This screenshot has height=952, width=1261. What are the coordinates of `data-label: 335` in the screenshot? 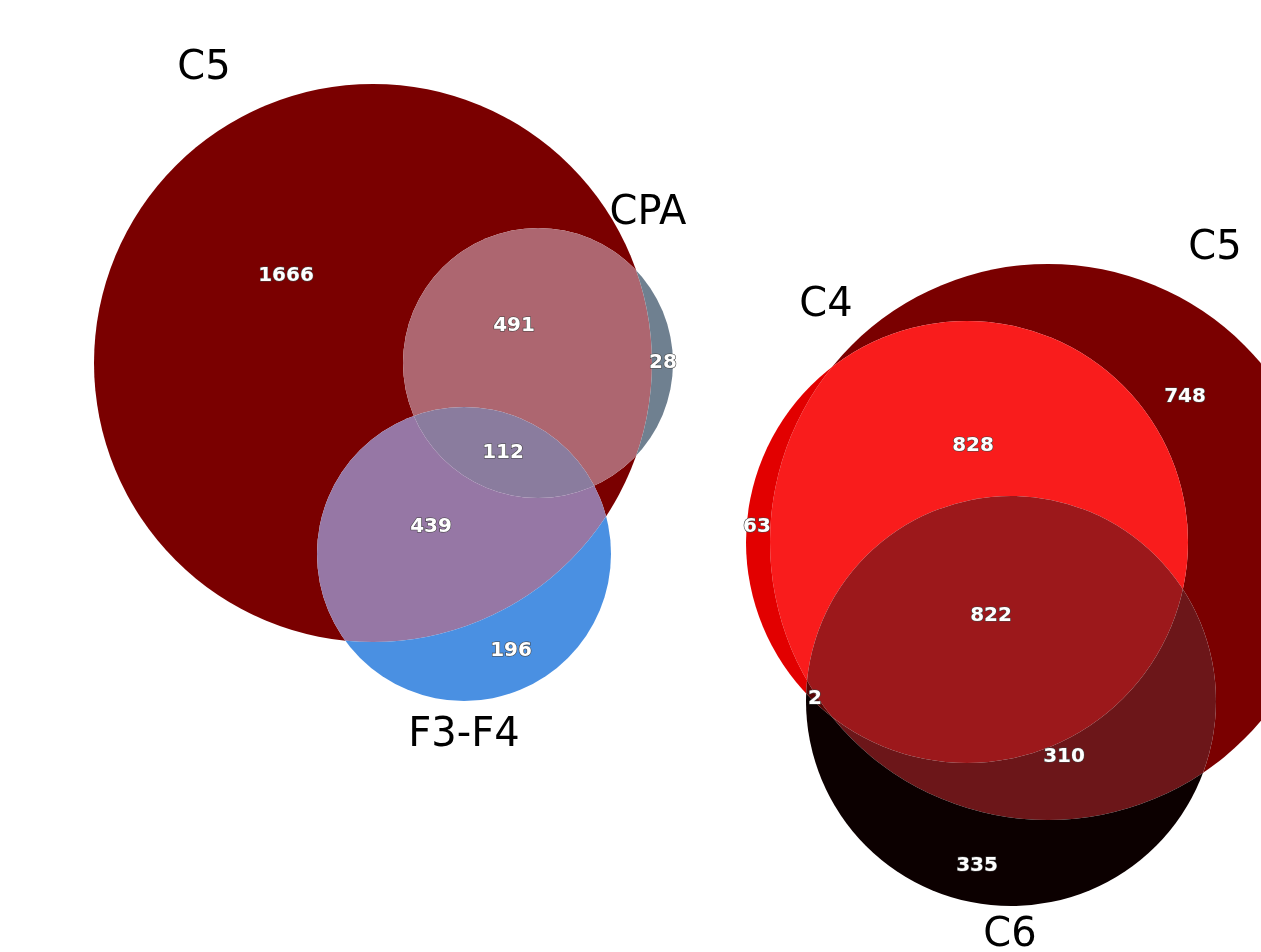 It's located at (977, 863).